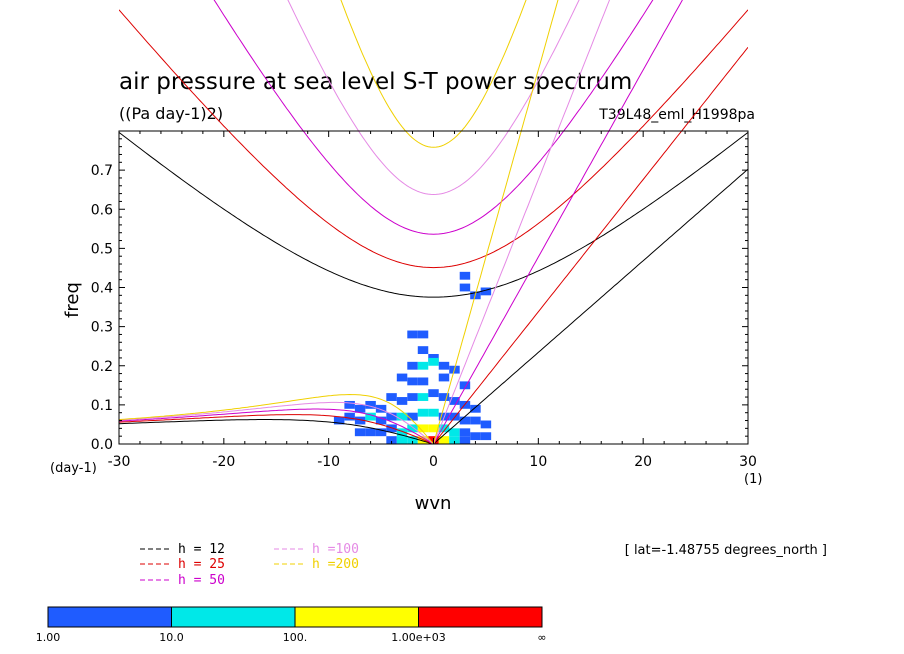  What do you see at coordinates (171, 637) in the screenshot?
I see `color-bar-label: 10.0` at bounding box center [171, 637].